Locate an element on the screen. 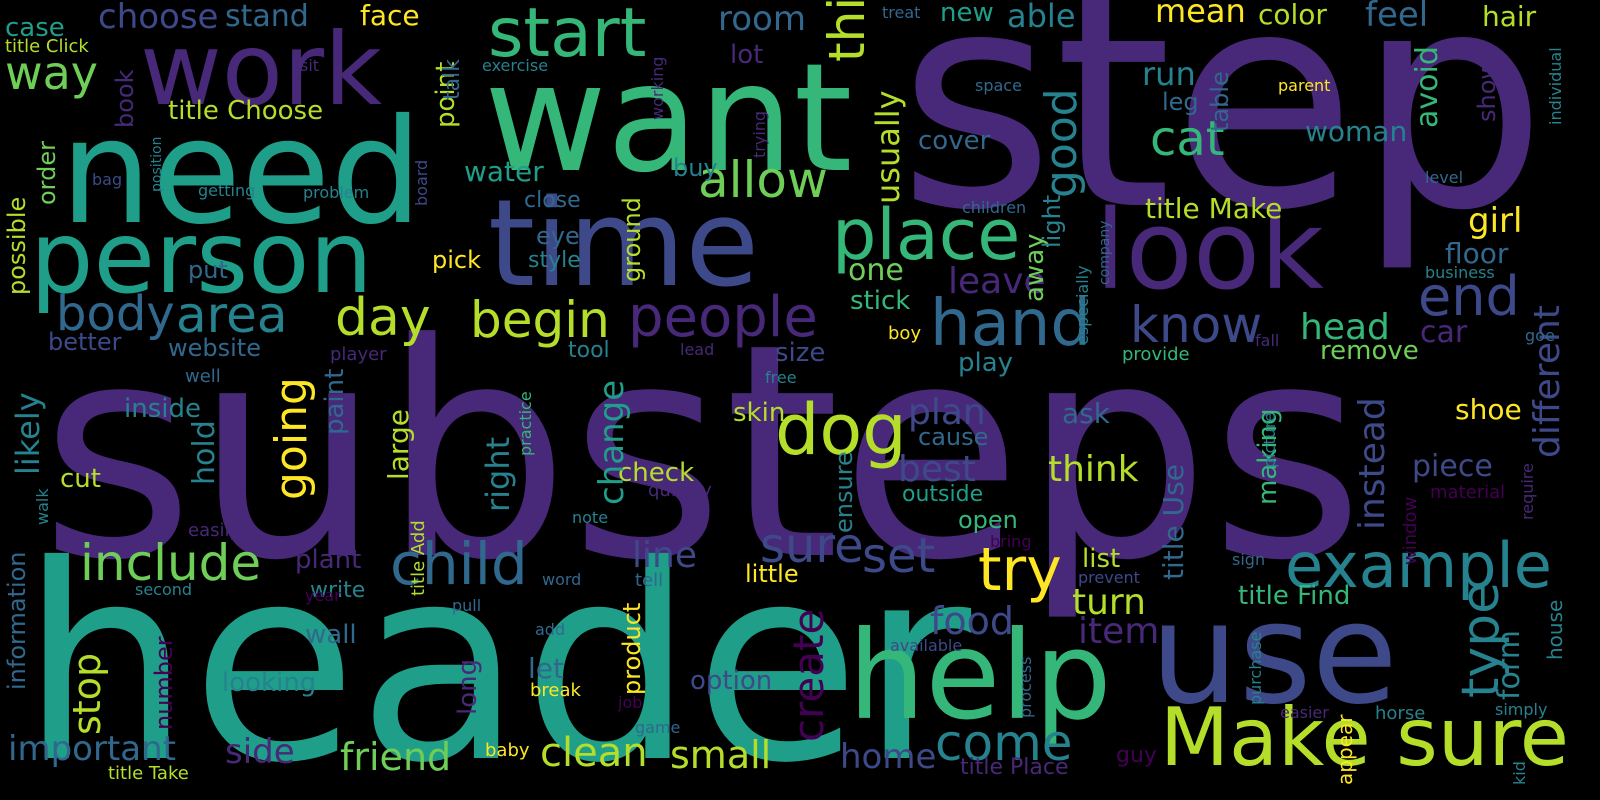 The width and height of the screenshot is (1600, 800). cloud-word: walk is located at coordinates (42, 506).